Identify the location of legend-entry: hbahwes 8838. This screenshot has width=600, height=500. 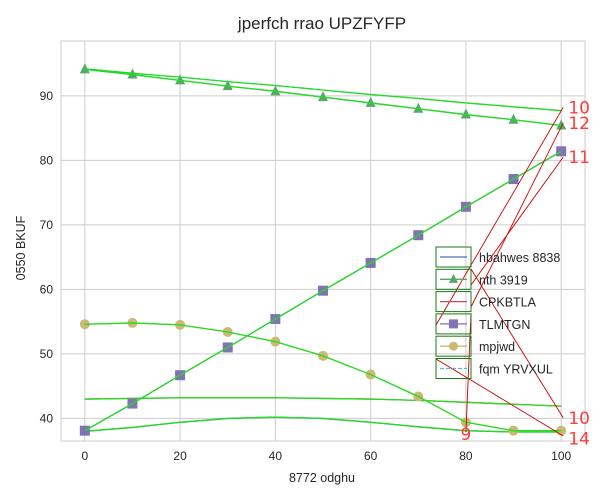
(497, 257).